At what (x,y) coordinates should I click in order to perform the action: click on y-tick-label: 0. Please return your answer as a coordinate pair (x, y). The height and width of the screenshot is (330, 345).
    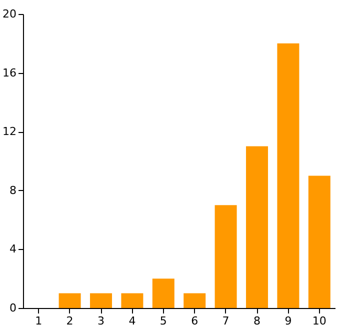
    Looking at the image, I should click on (13, 308).